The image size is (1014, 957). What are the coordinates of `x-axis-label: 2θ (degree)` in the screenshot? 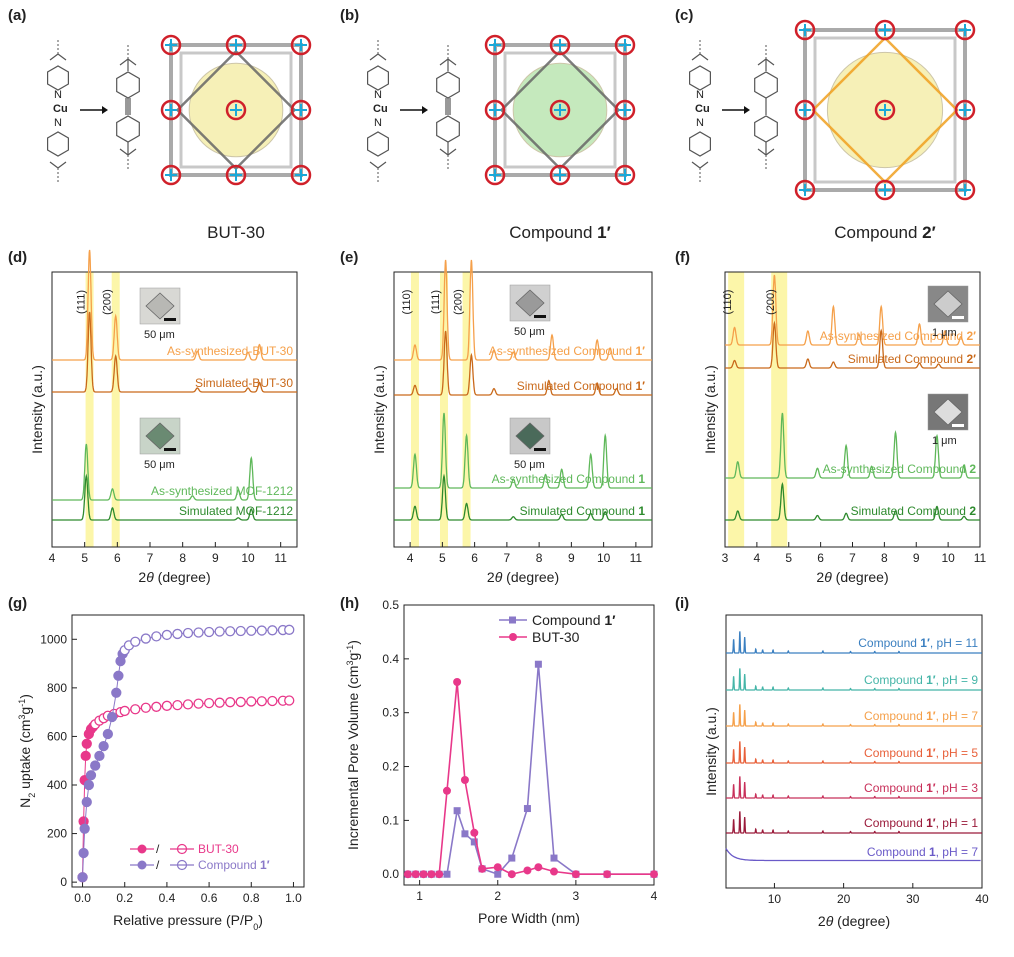 It's located at (523, 577).